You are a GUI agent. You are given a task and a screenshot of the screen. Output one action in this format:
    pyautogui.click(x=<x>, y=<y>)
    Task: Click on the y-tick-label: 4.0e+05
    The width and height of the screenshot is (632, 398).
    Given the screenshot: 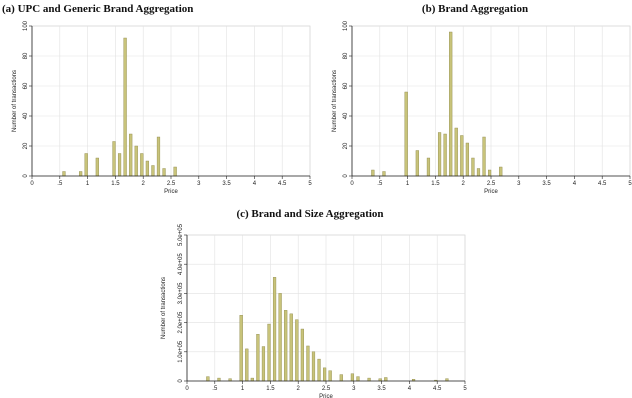 What is the action you would take?
    pyautogui.click(x=181, y=264)
    